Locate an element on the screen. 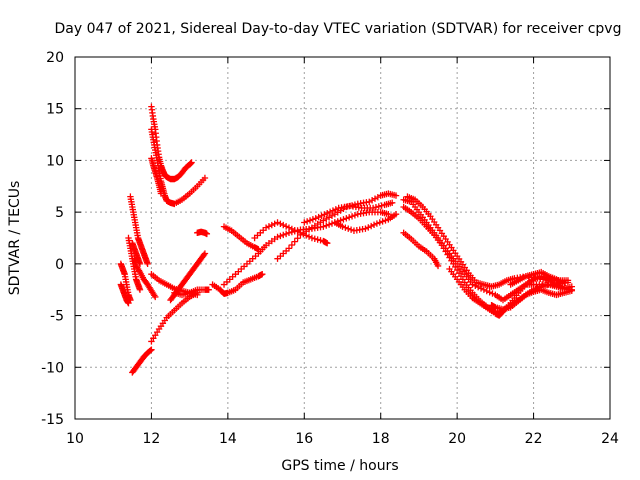  y-tick-label: 10 is located at coordinates (55, 161).